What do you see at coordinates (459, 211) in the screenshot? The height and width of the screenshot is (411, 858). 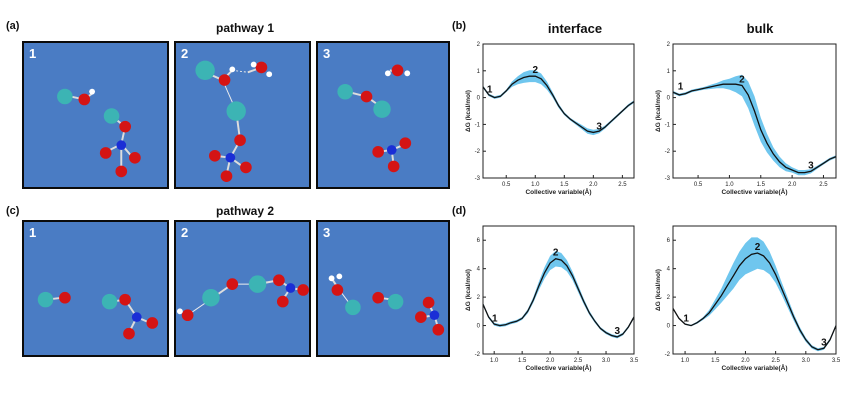 I see `panel-label-d: (d)` at bounding box center [459, 211].